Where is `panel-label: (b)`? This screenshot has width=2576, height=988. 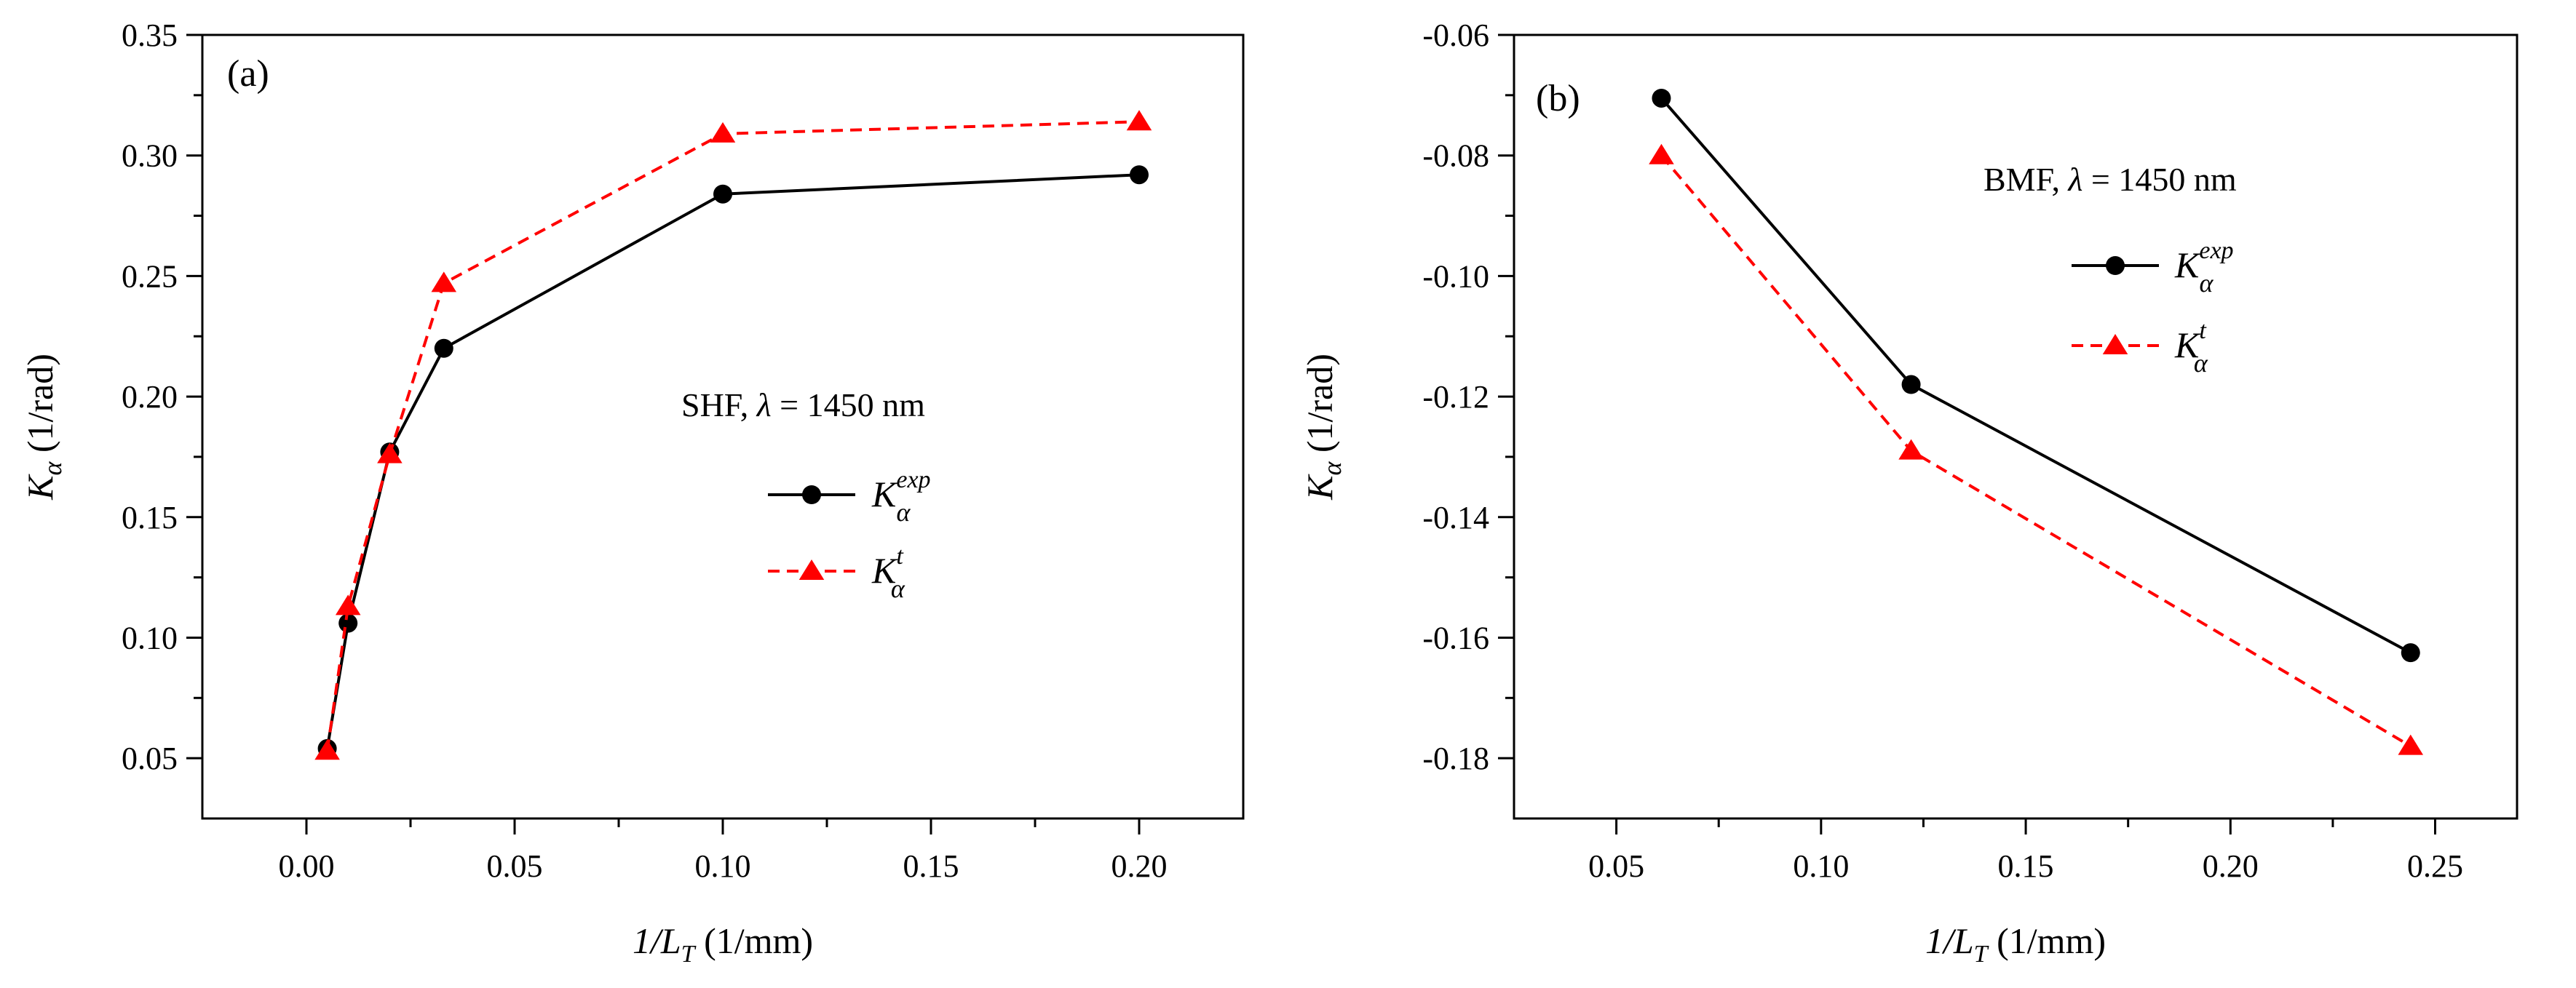 panel-label: (b) is located at coordinates (1558, 98).